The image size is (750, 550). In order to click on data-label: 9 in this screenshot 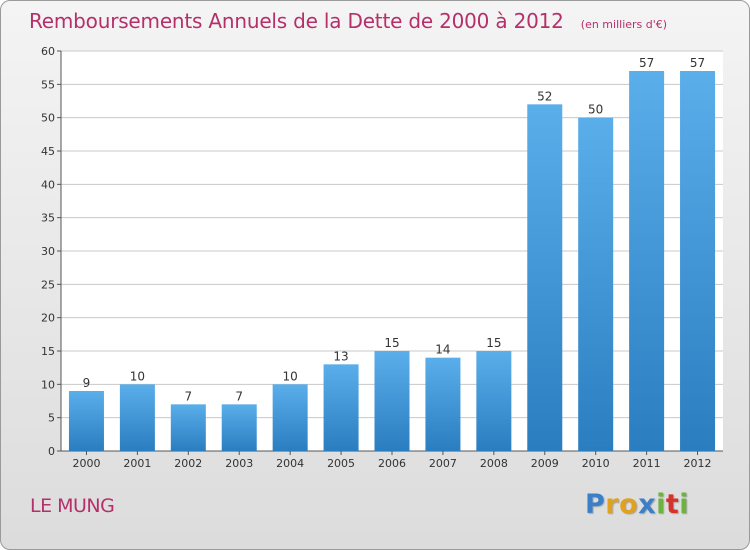, I will do `click(87, 383)`.